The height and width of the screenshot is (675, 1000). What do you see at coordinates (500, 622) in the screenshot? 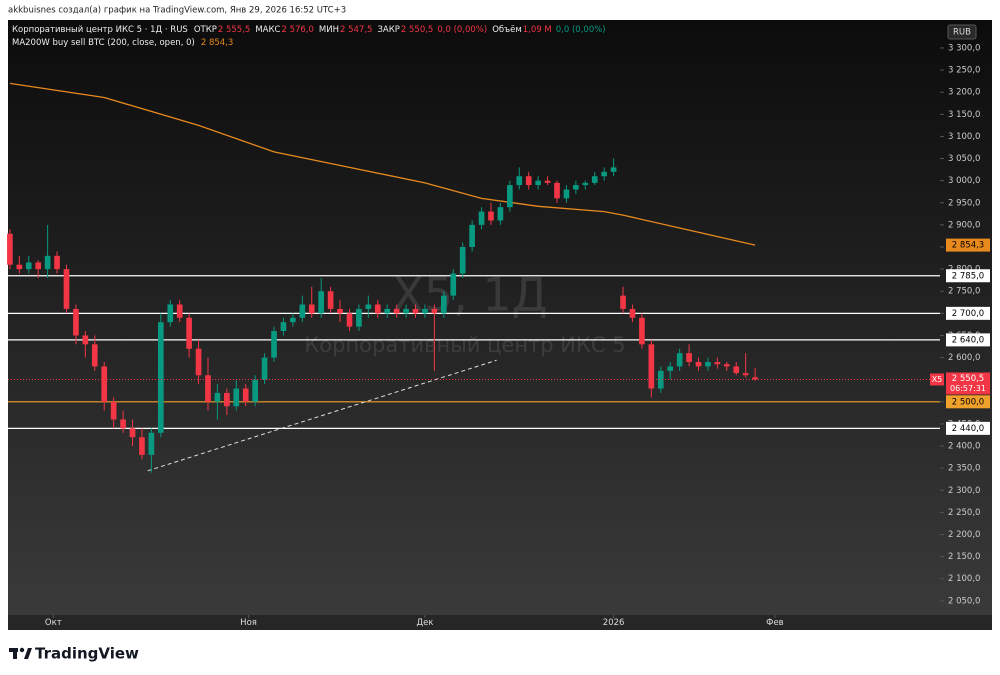
I see `time-axis` at bounding box center [500, 622].